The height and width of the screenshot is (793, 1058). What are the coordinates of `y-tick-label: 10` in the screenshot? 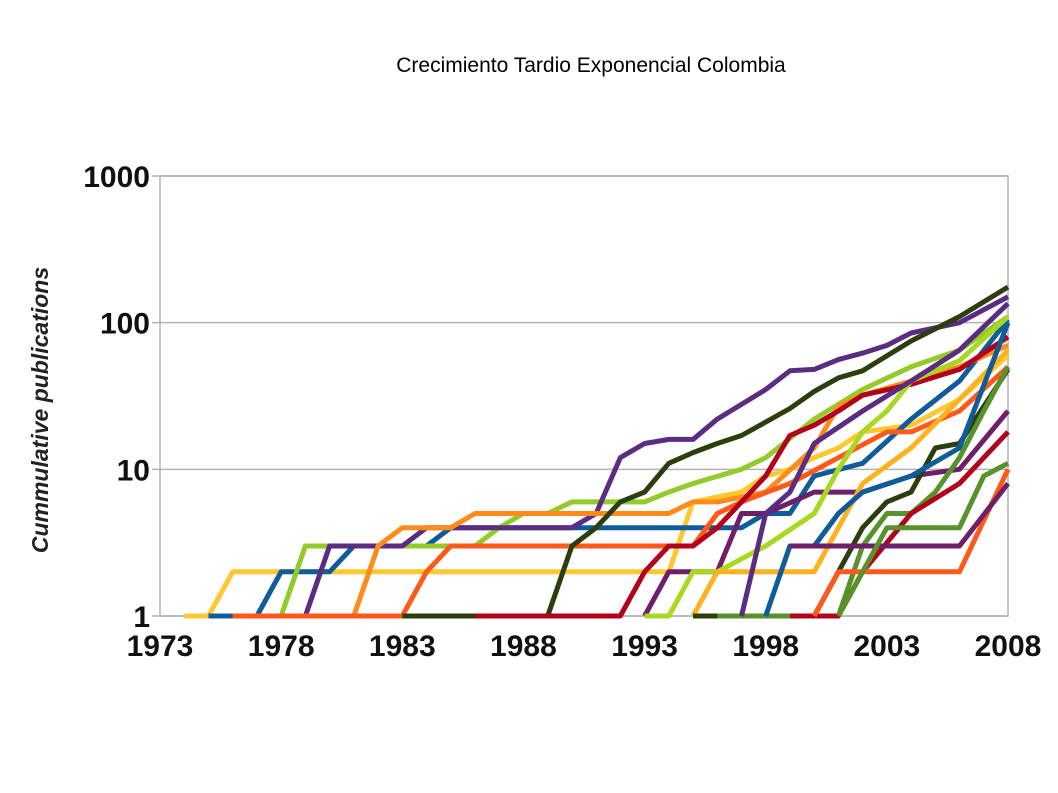 It's located at (133, 470).